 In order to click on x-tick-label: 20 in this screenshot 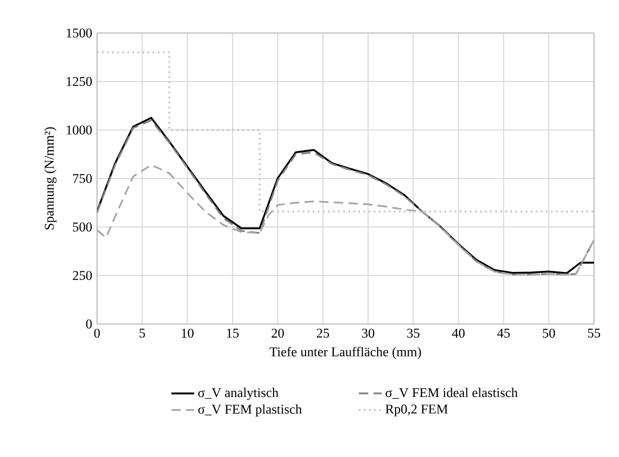, I will do `click(278, 333)`.